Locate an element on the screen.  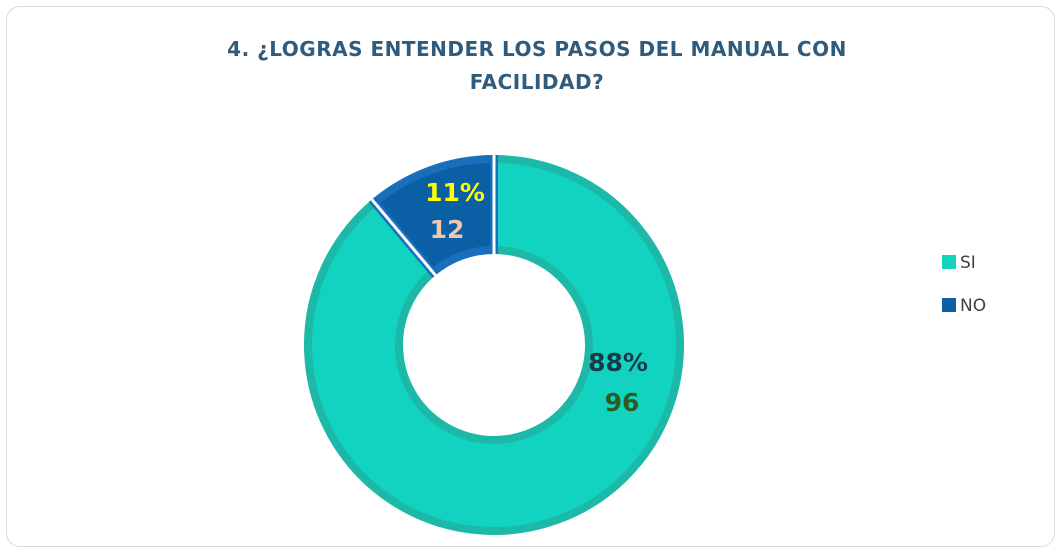
percent-label: 11% is located at coordinates (455, 192).